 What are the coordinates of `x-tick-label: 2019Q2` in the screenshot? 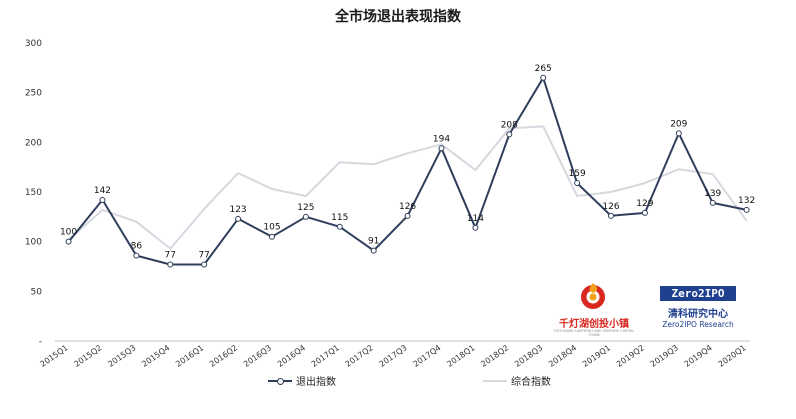 It's located at (630, 356).